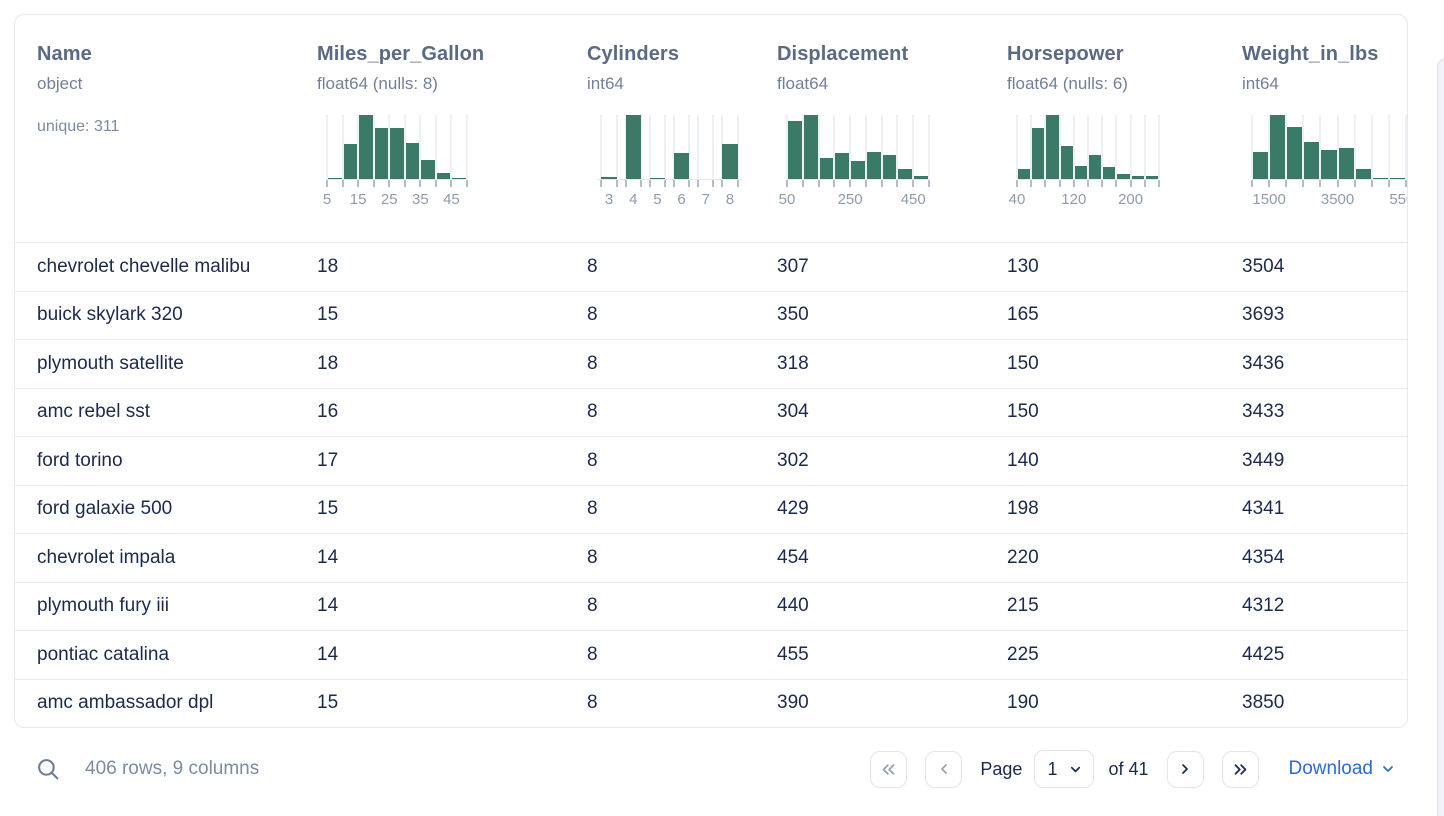 This screenshot has height=816, width=1444. Describe the element at coordinates (889, 769) in the screenshot. I see `first-page-button` at that location.